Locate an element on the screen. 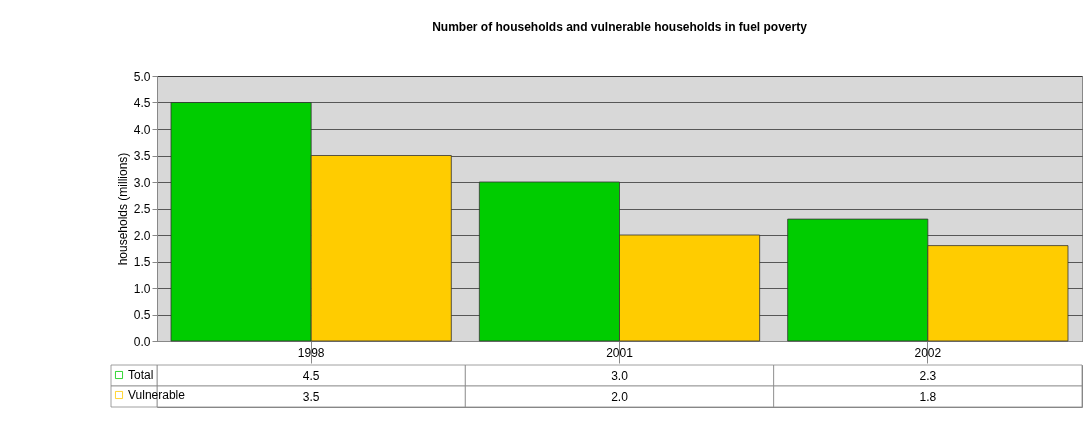  data-label: 4.5 is located at coordinates (311, 375).